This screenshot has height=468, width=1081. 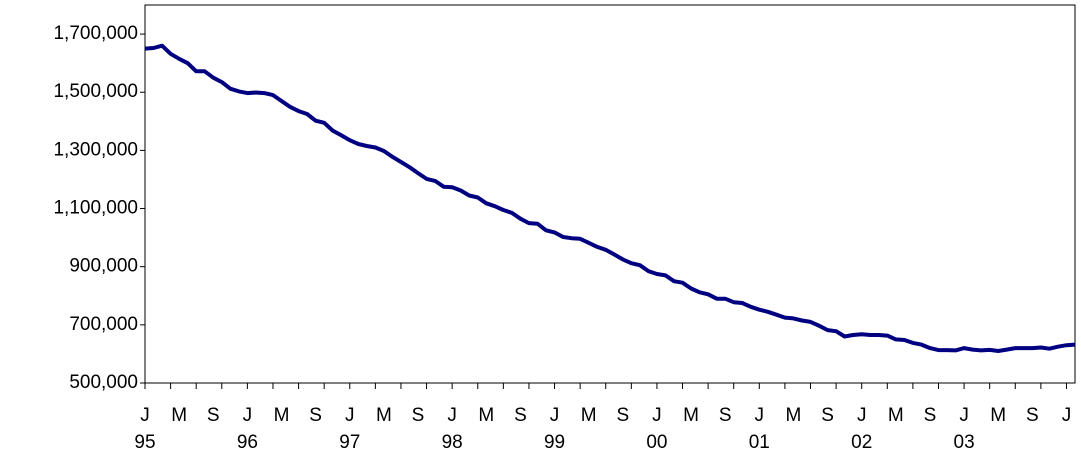 I want to click on y-tick-label: 1,300,000, so click(x=95, y=149).